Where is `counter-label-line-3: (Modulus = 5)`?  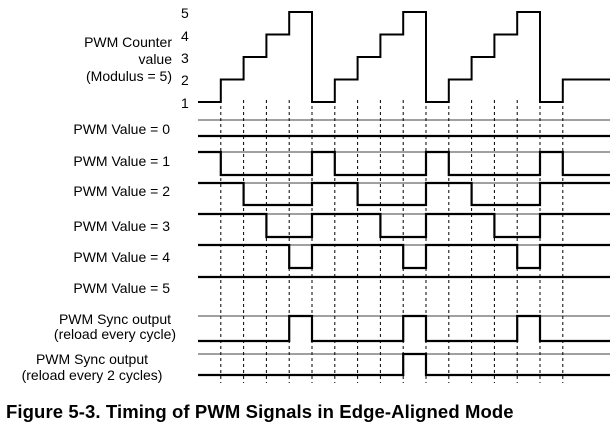 counter-label-line-3: (Modulus = 5) is located at coordinates (129, 76).